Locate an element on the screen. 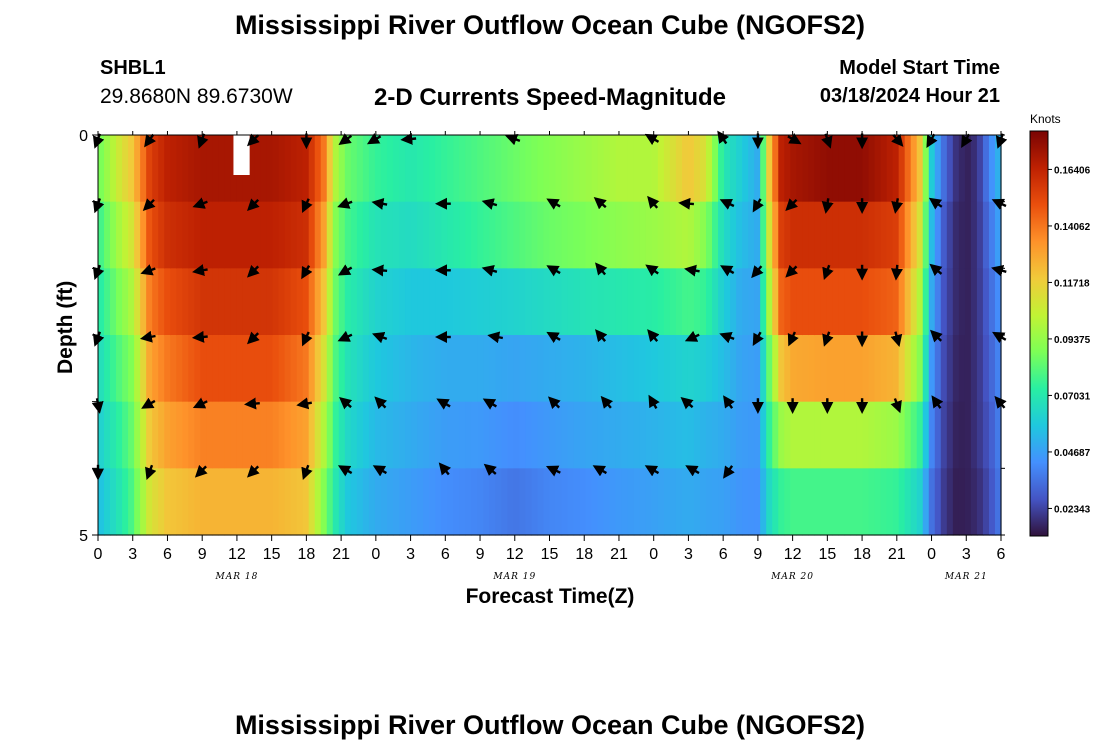 The image size is (1100, 750). x-tick-label: 3 is located at coordinates (688, 554).